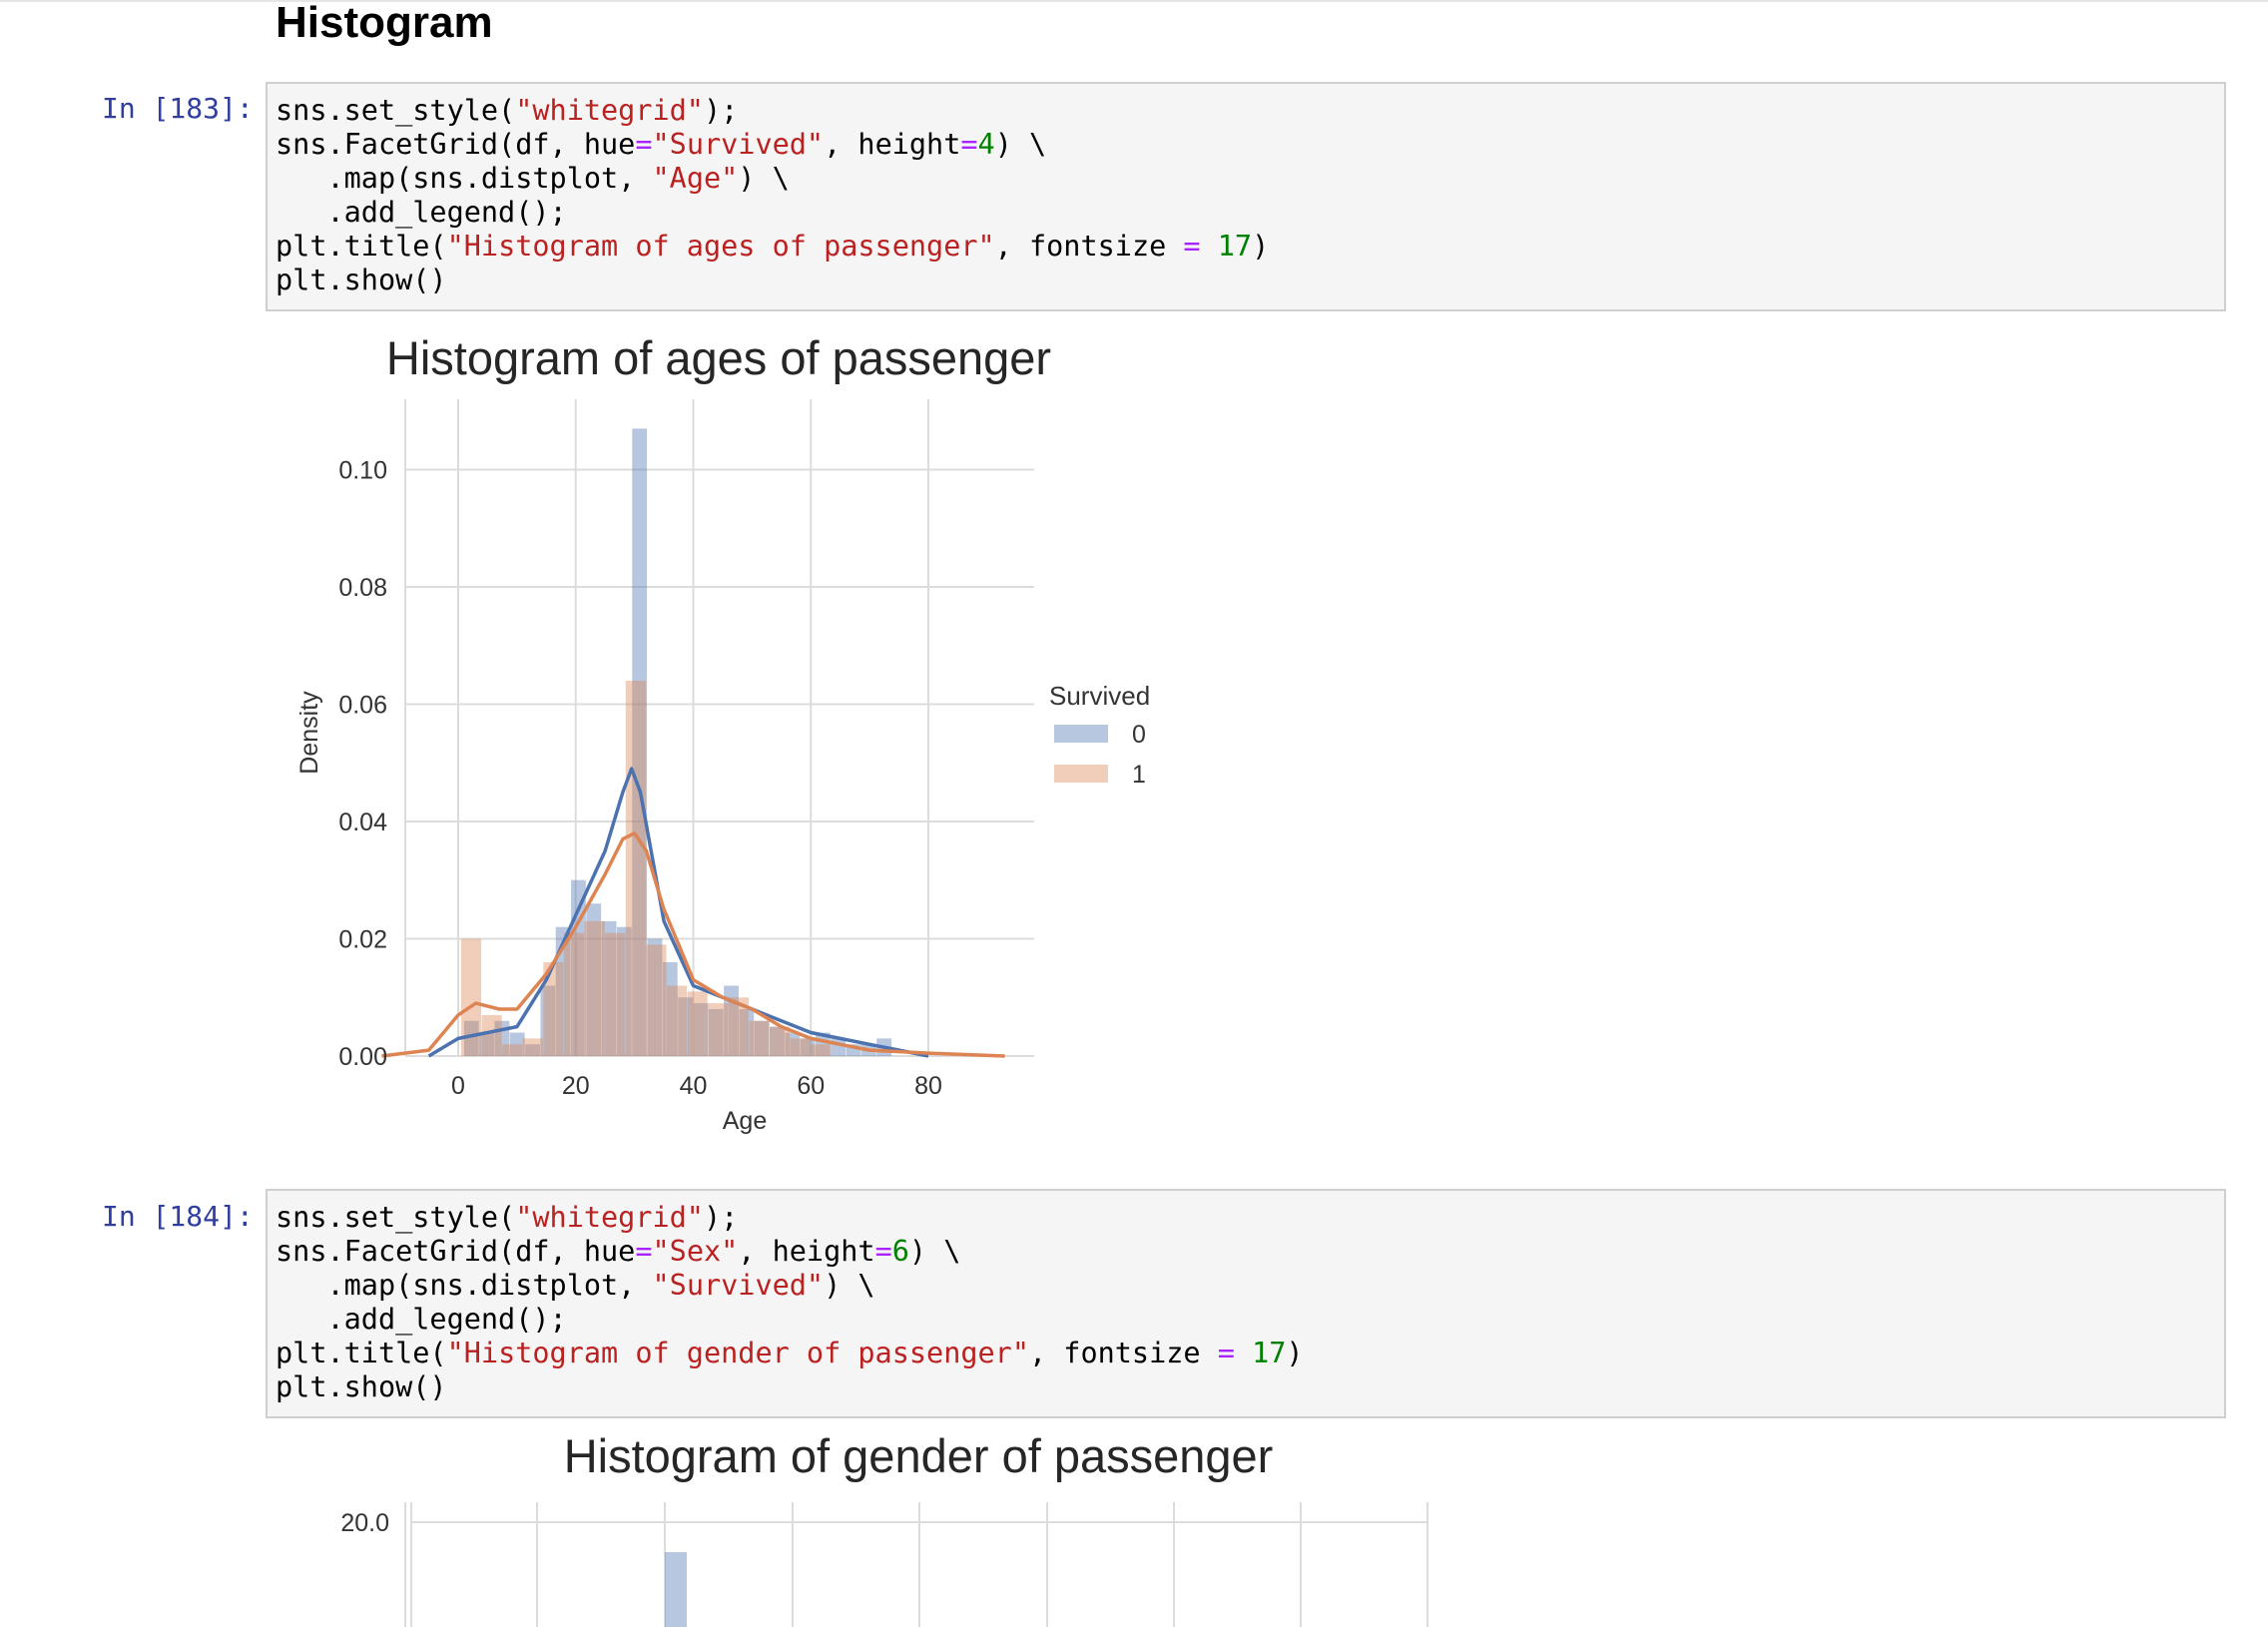 The width and height of the screenshot is (2268, 1627). What do you see at coordinates (811, 1086) in the screenshot?
I see `x-tick-label: 60` at bounding box center [811, 1086].